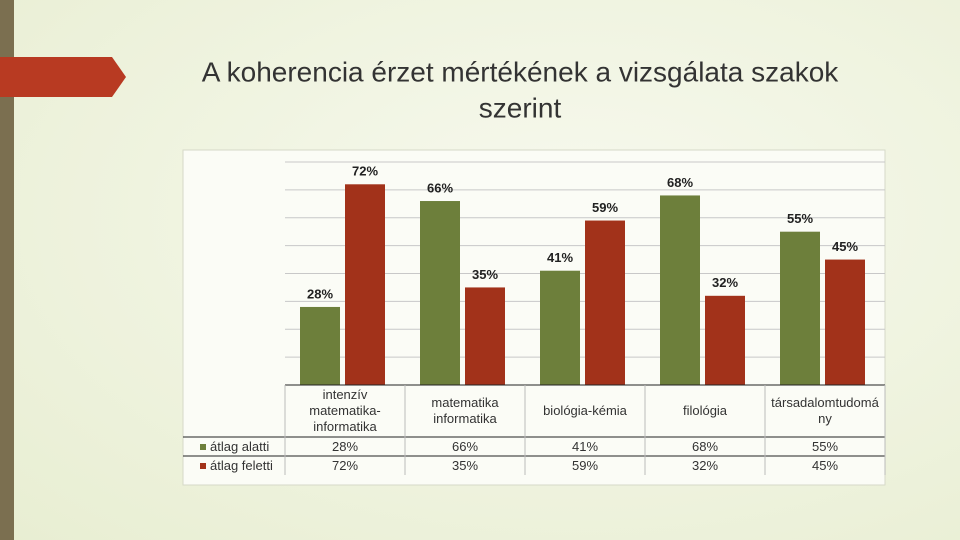 This screenshot has height=540, width=960. Describe the element at coordinates (240, 446) in the screenshot. I see `legend-label: átlag alatti` at that location.